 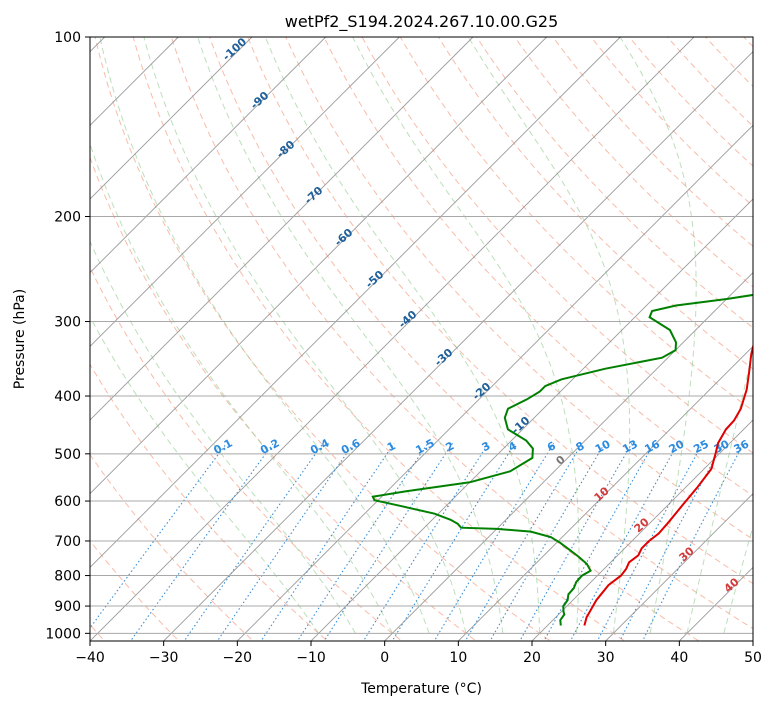 I want to click on temperature-profile-line, so click(x=668, y=484).